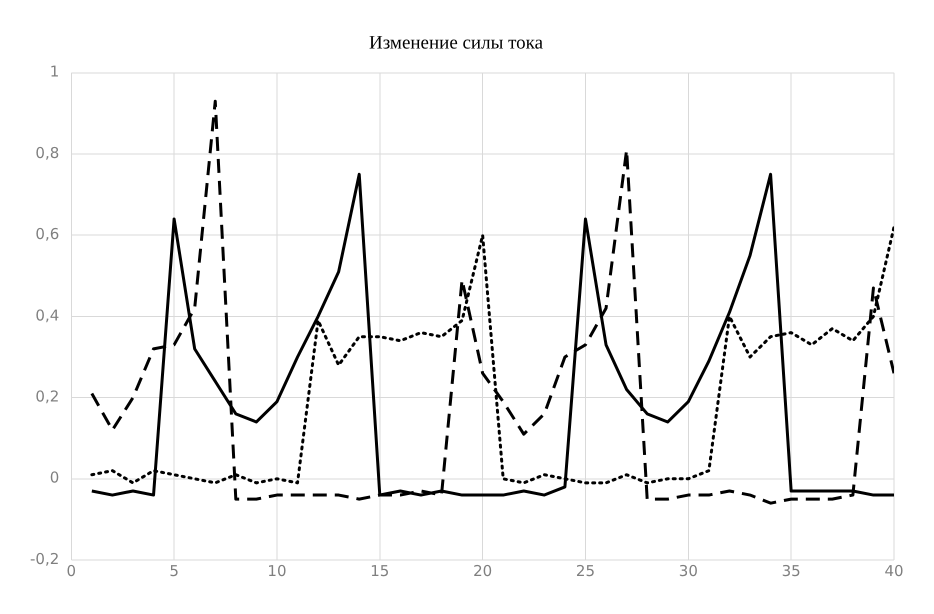 Image resolution: width=934 pixels, height=614 pixels. What do you see at coordinates (688, 571) in the screenshot?
I see `x-tick-label: 30` at bounding box center [688, 571].